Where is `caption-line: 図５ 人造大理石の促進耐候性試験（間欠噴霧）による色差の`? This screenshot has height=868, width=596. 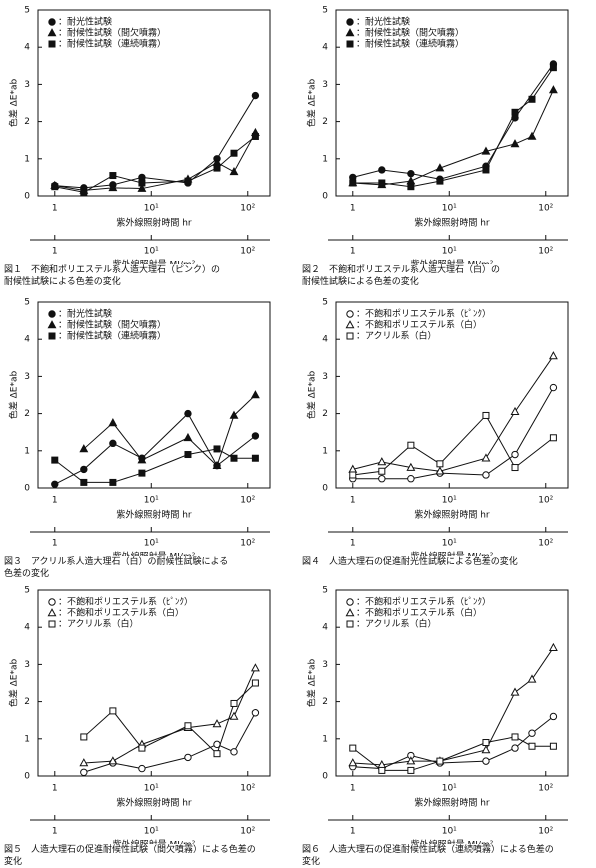
caption-line: 図５ 人造大理石の促進耐候性試験（間欠噴霧）による色差の is located at coordinates (130, 850).